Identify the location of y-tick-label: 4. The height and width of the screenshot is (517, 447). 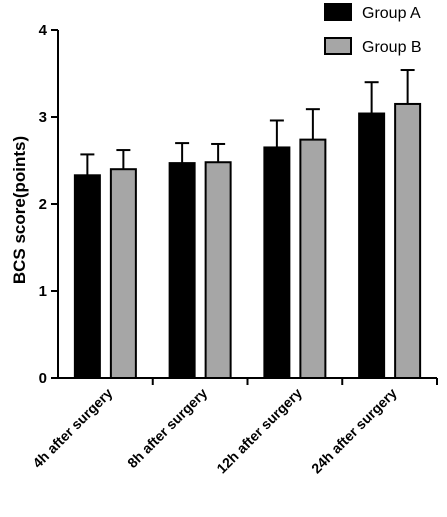
(43, 30).